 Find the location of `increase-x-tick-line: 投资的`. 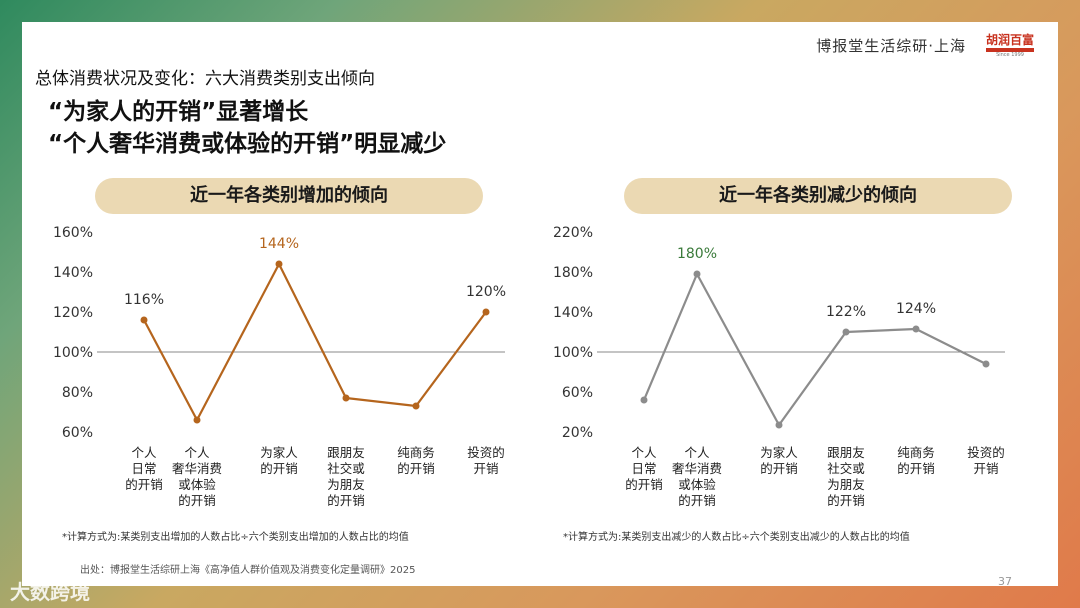

increase-x-tick-line: 投资的 is located at coordinates (486, 452).